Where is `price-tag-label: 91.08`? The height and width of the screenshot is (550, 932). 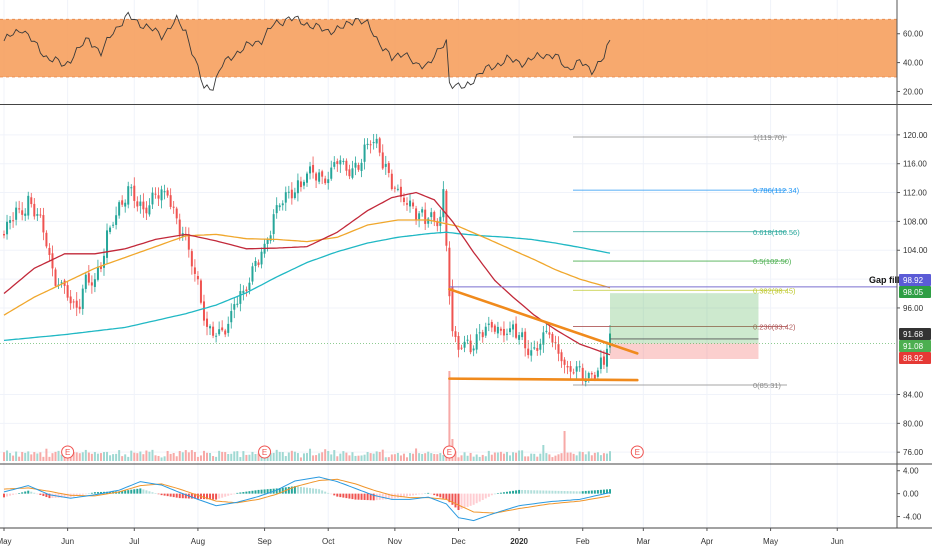 price-tag-label: 91.08 is located at coordinates (913, 346).